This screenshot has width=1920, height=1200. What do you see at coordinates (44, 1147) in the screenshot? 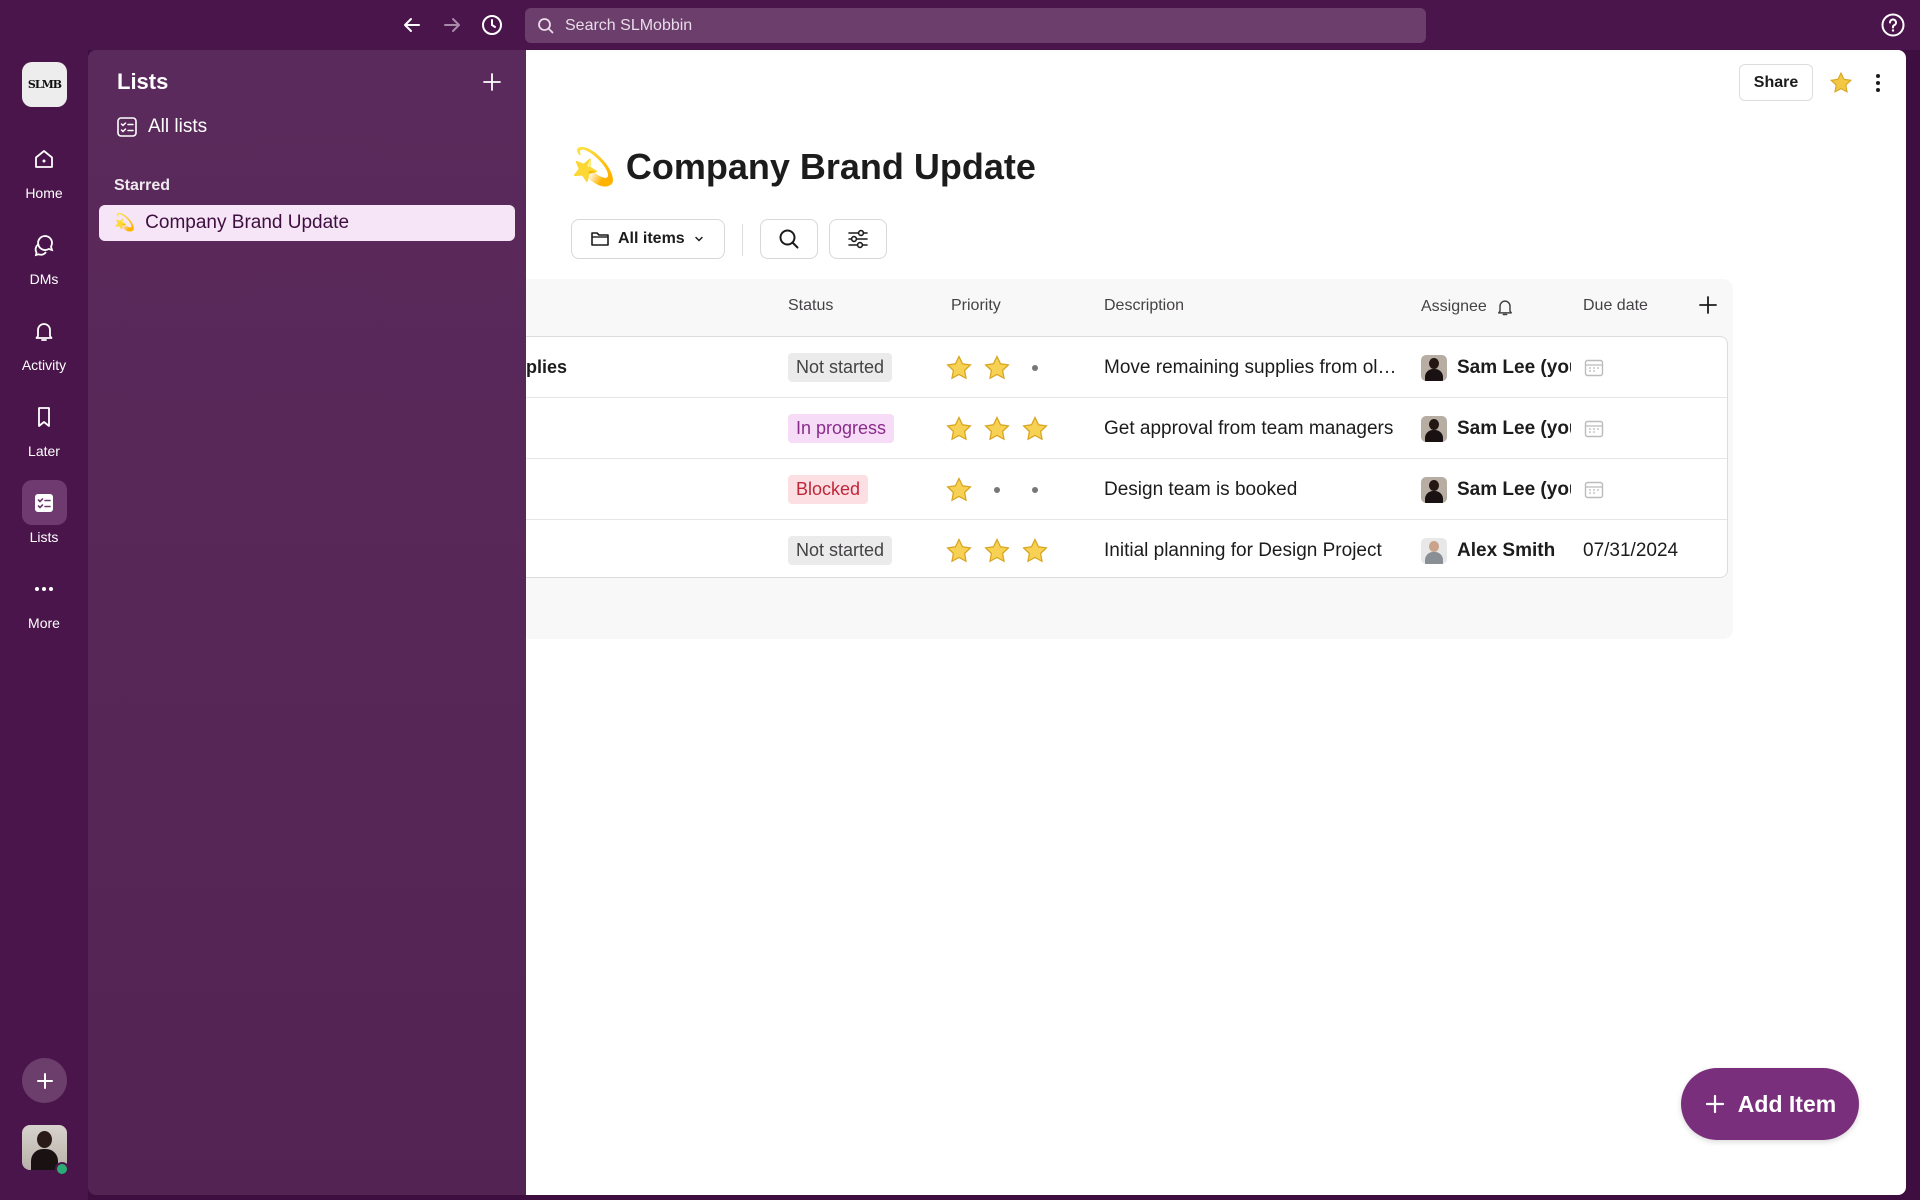
I see `user-avatar` at bounding box center [44, 1147].